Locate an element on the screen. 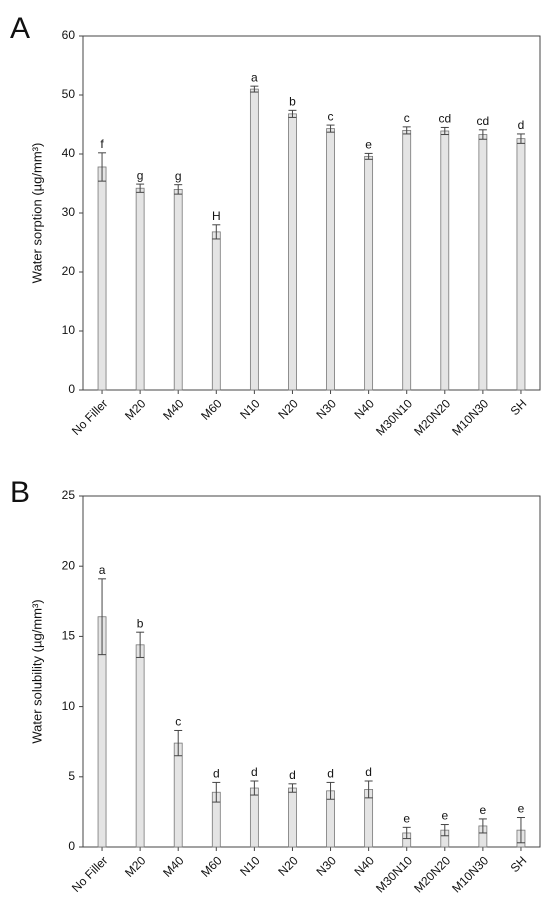  y-tick-label: 15 is located at coordinates (69, 636).